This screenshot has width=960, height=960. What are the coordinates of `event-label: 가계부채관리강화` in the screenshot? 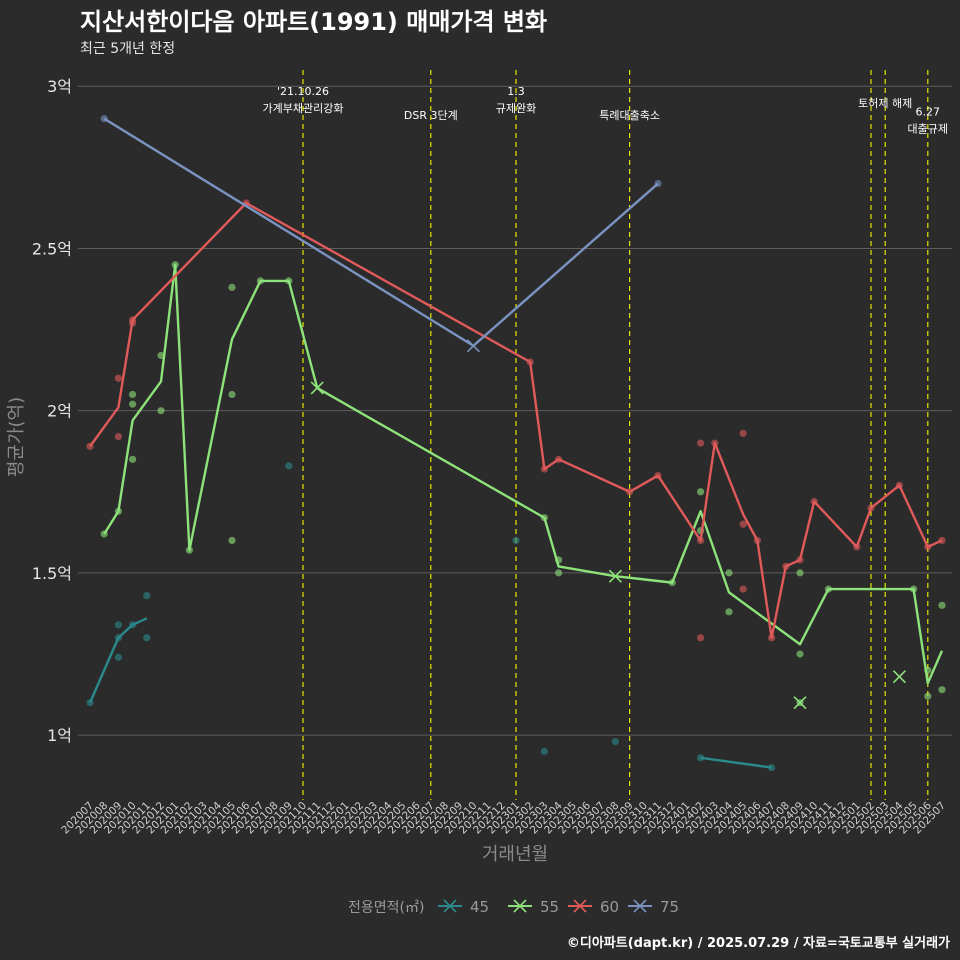 It's located at (303, 108).